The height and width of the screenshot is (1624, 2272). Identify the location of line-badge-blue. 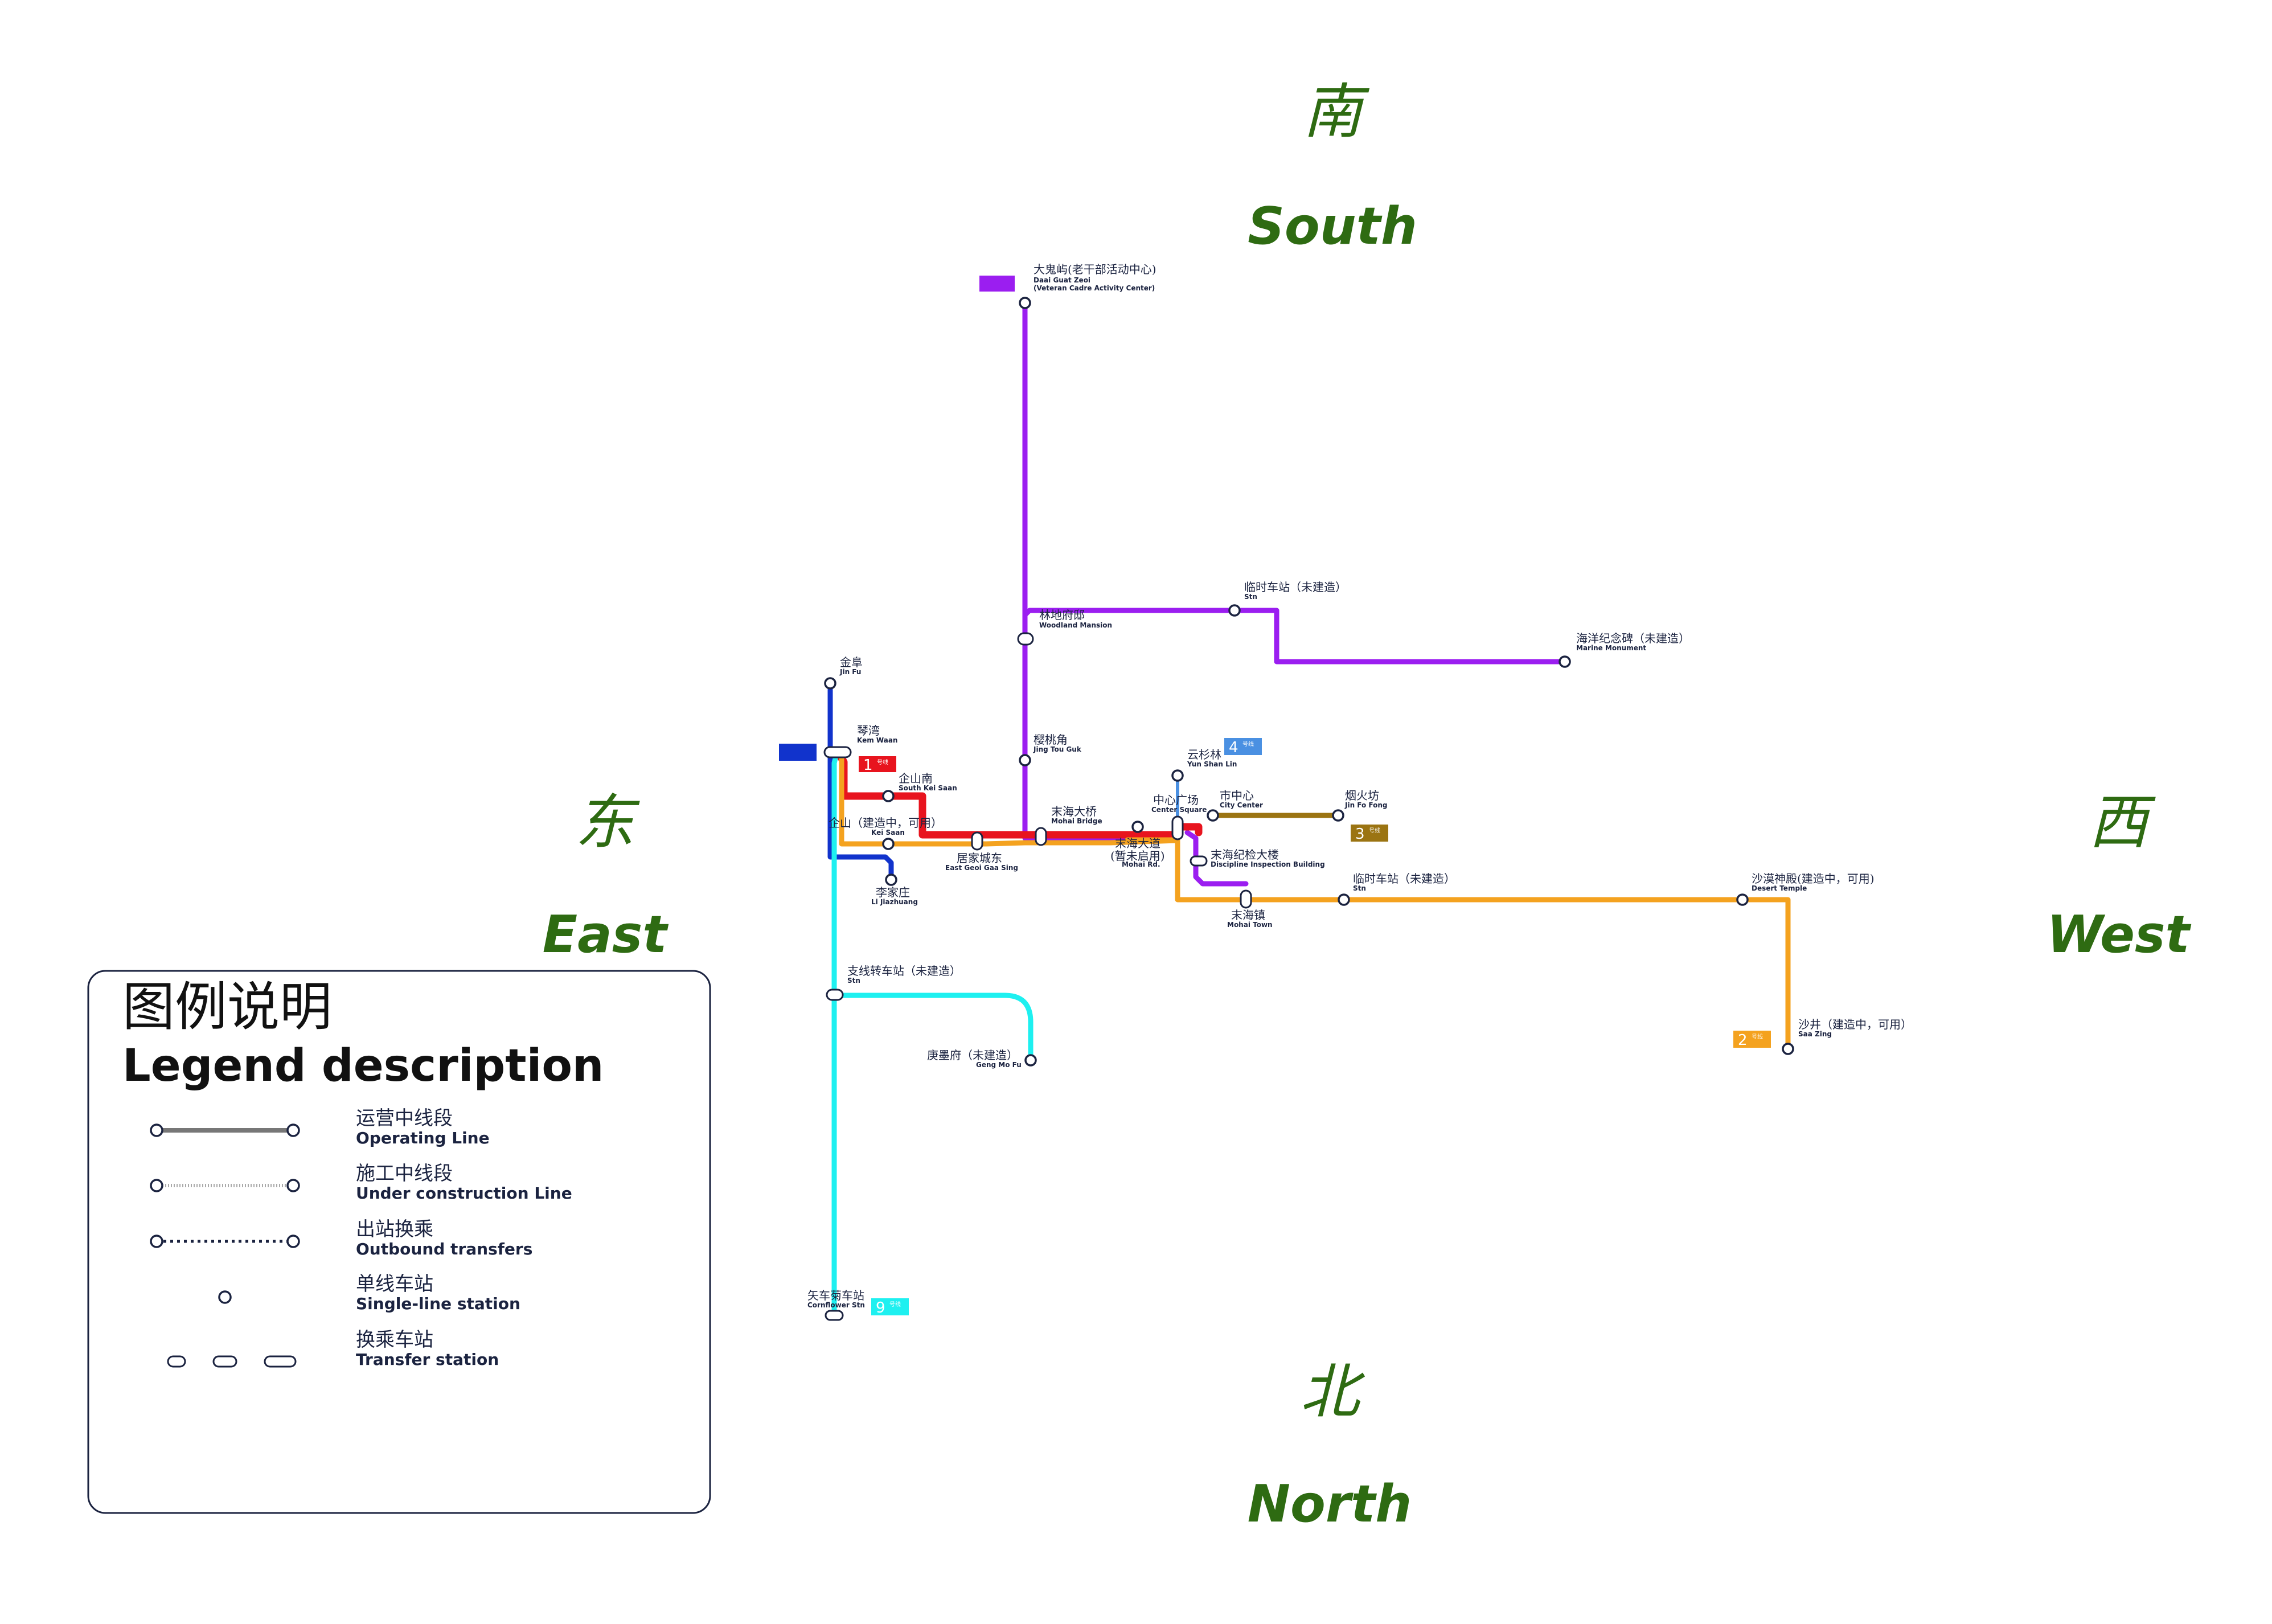
(798, 752).